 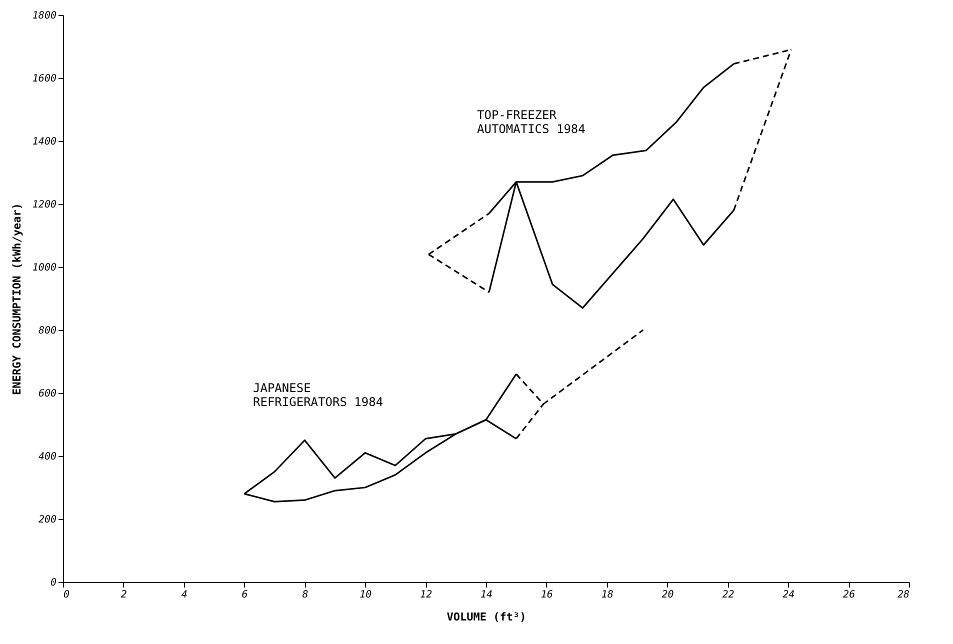 I want to click on x-tick-label: 0, so click(x=67, y=595).